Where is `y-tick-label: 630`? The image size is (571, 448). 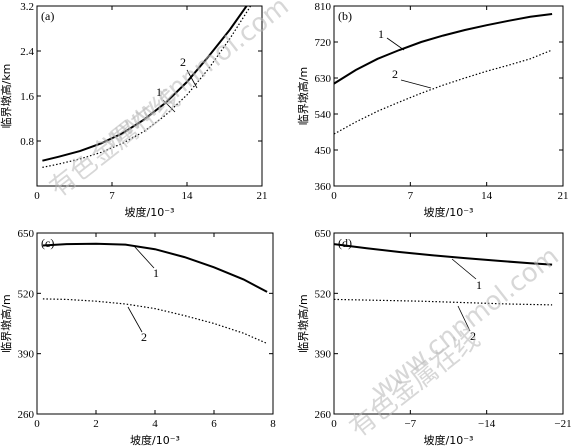 y-tick-label: 630 is located at coordinates (323, 79).